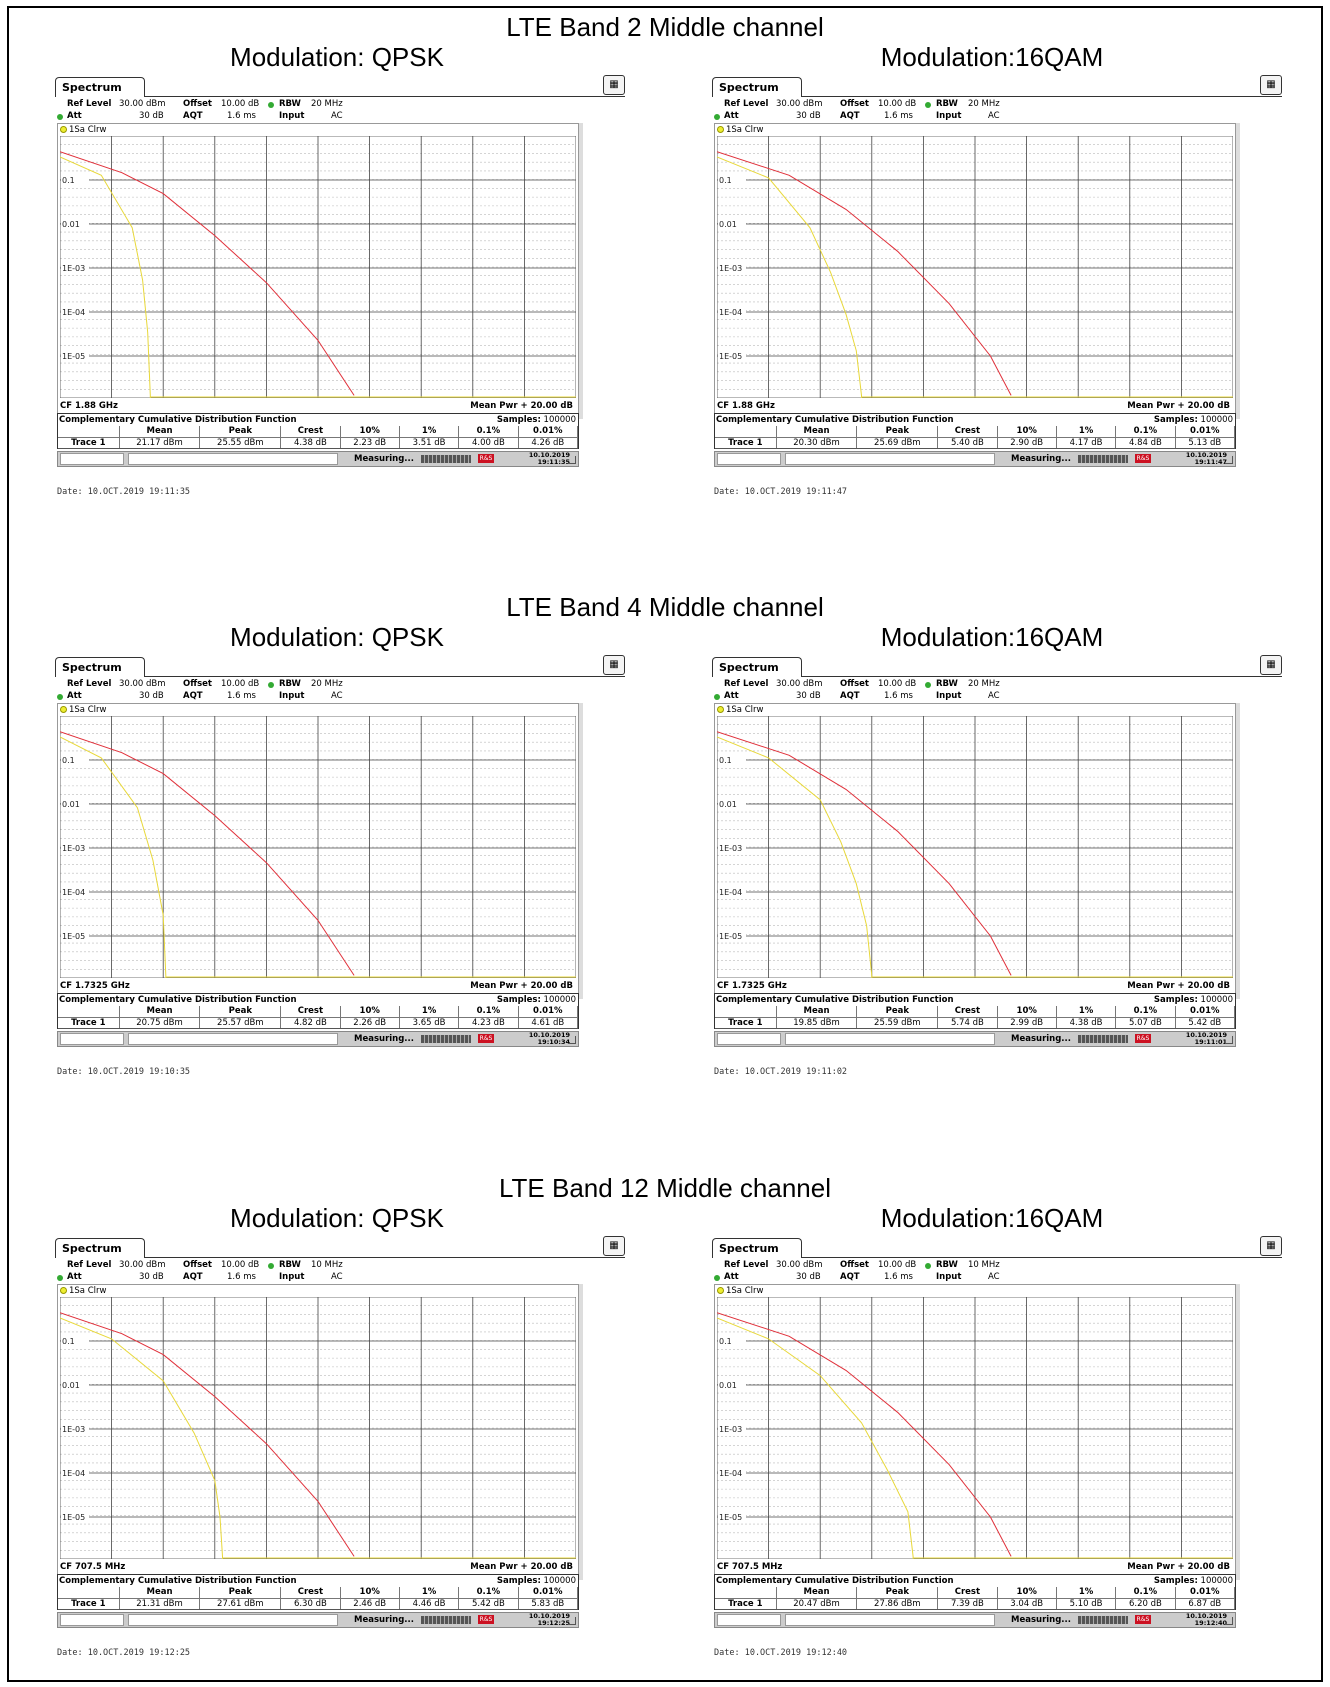 The width and height of the screenshot is (1330, 1687). I want to click on trace-name-cell: Trace 1, so click(89, 443).